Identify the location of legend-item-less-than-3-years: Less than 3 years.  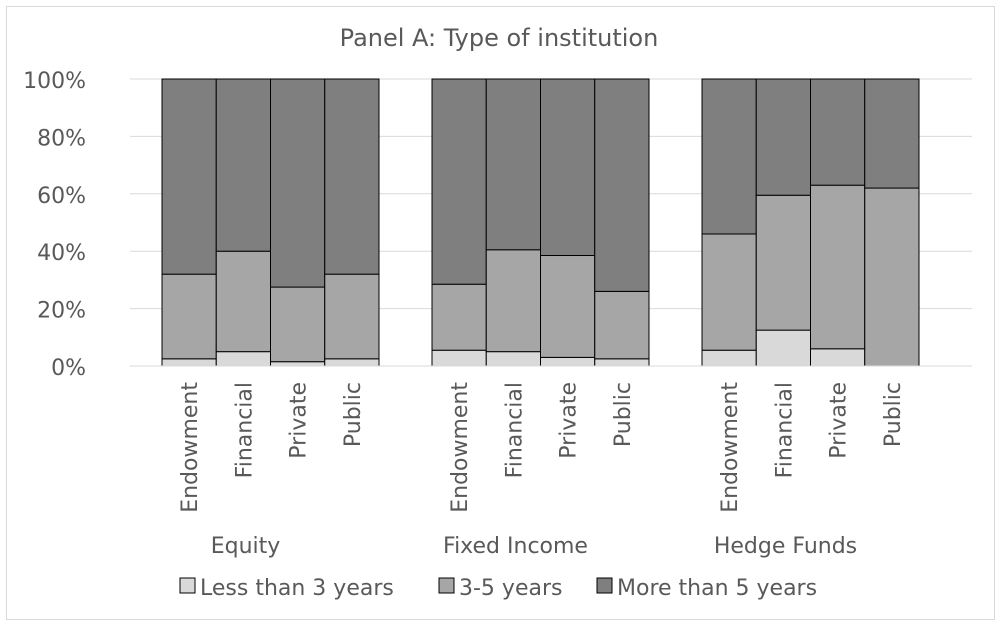
(286, 588).